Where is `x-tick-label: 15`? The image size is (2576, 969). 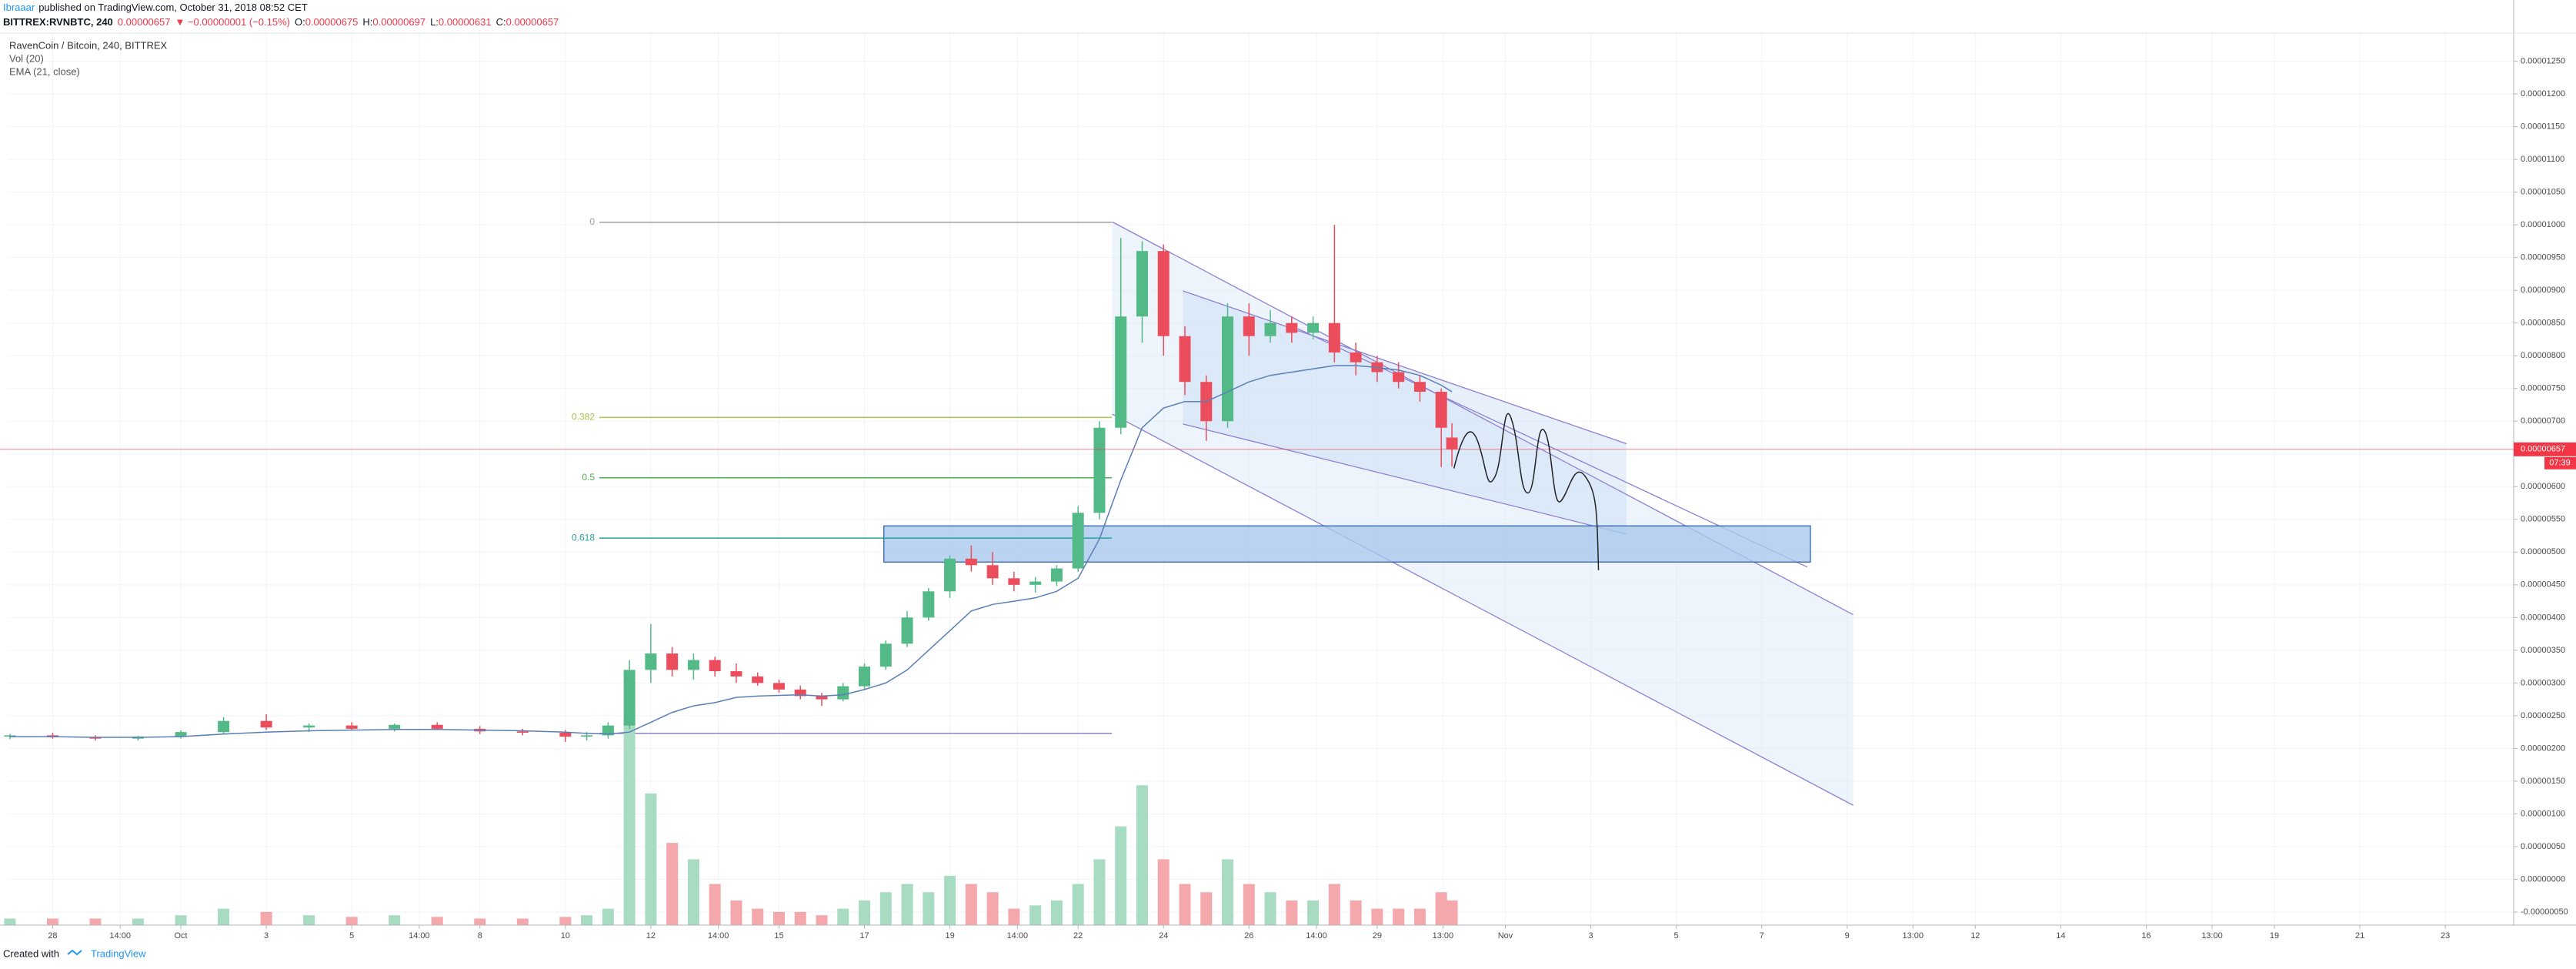 x-tick-label: 15 is located at coordinates (778, 936).